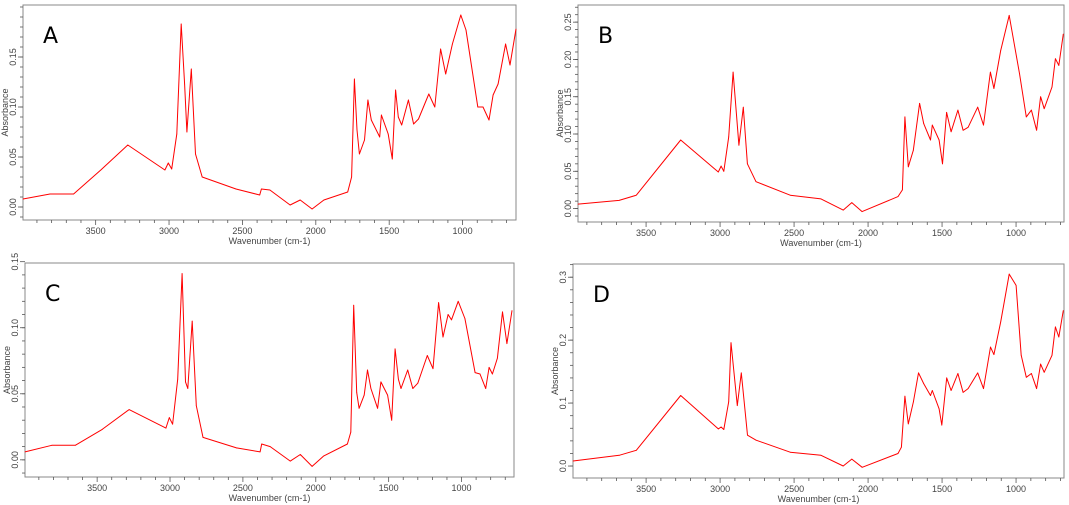 This screenshot has height=505, width=1069. I want to click on y-tick-label: 0.0, so click(563, 466).